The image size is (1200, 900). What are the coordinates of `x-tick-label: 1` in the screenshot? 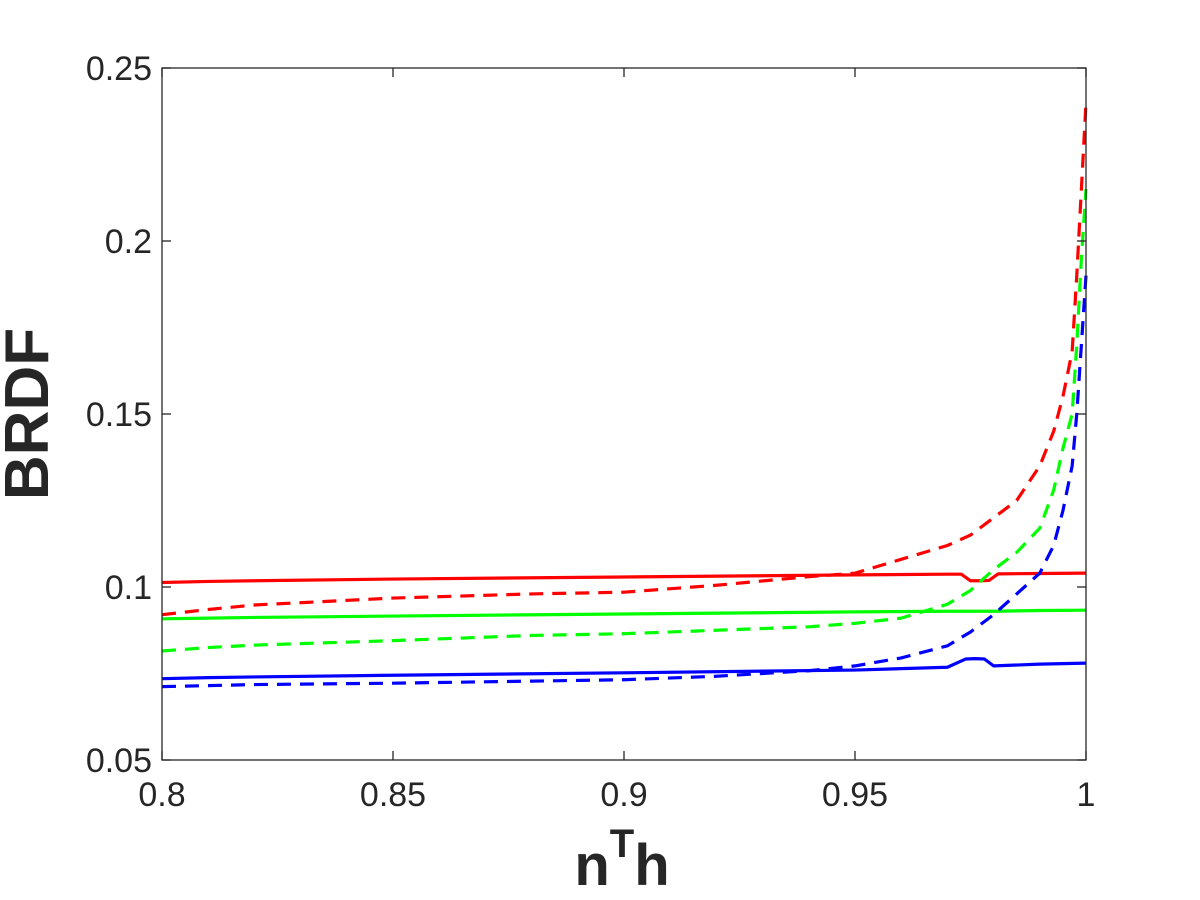 It's located at (1086, 795).